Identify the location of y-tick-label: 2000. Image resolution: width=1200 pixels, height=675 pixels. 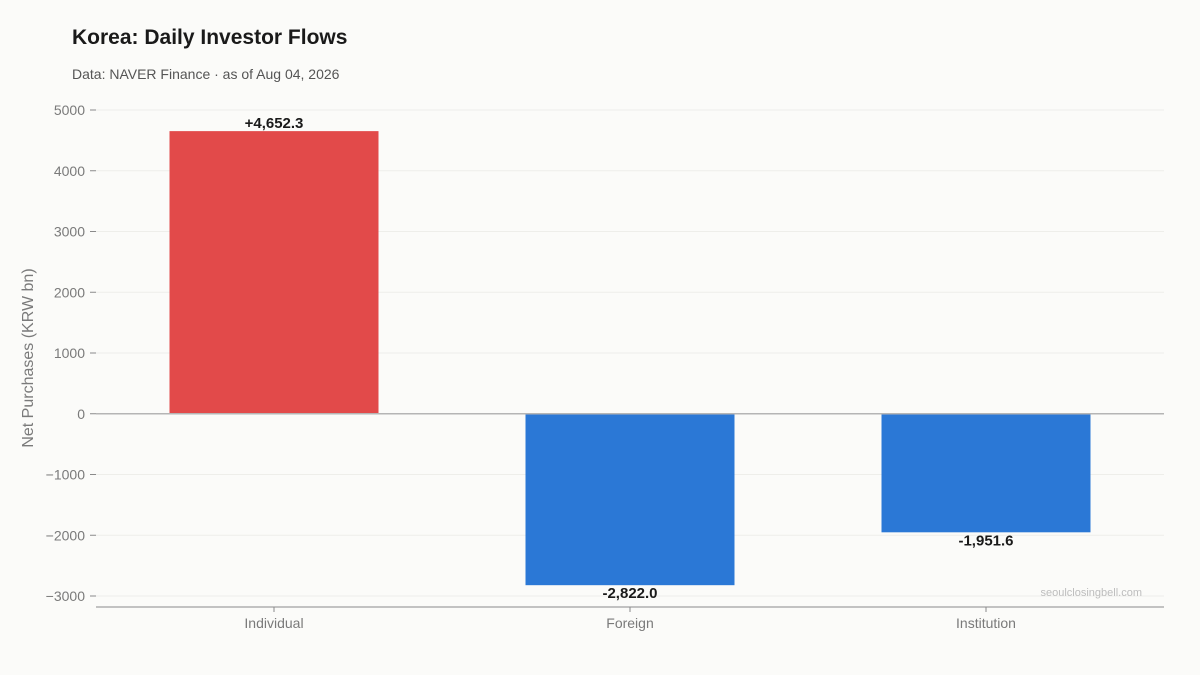
(69, 292).